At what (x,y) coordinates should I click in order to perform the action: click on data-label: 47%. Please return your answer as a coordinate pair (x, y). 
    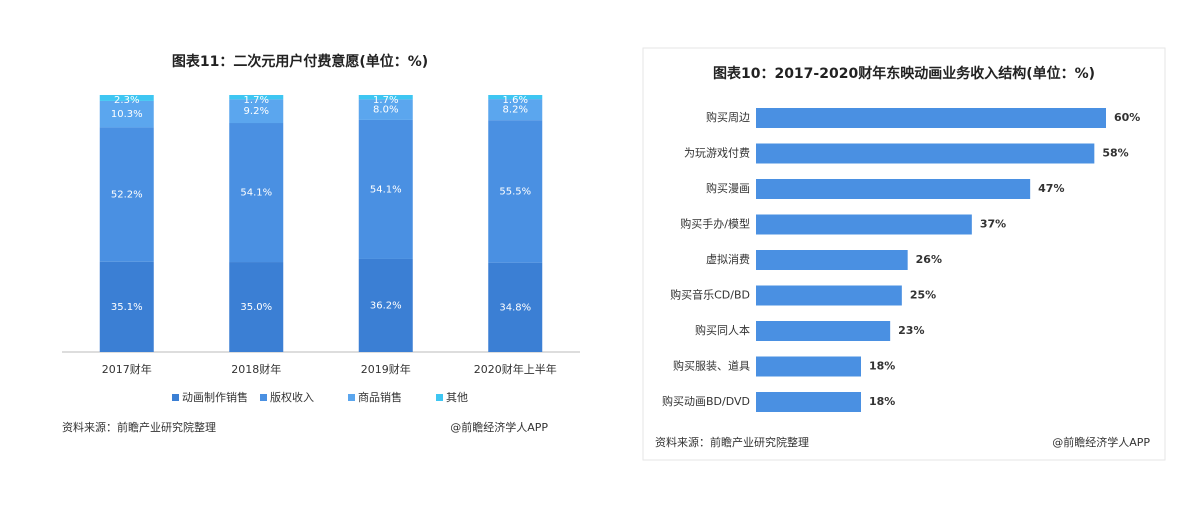
    Looking at the image, I should click on (1051, 188).